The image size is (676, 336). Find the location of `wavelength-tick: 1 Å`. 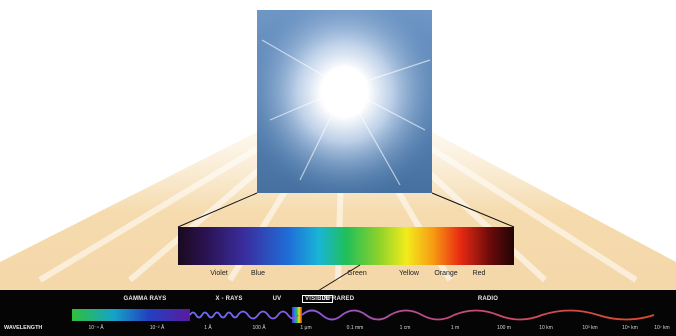

wavelength-tick: 1 Å is located at coordinates (208, 328).